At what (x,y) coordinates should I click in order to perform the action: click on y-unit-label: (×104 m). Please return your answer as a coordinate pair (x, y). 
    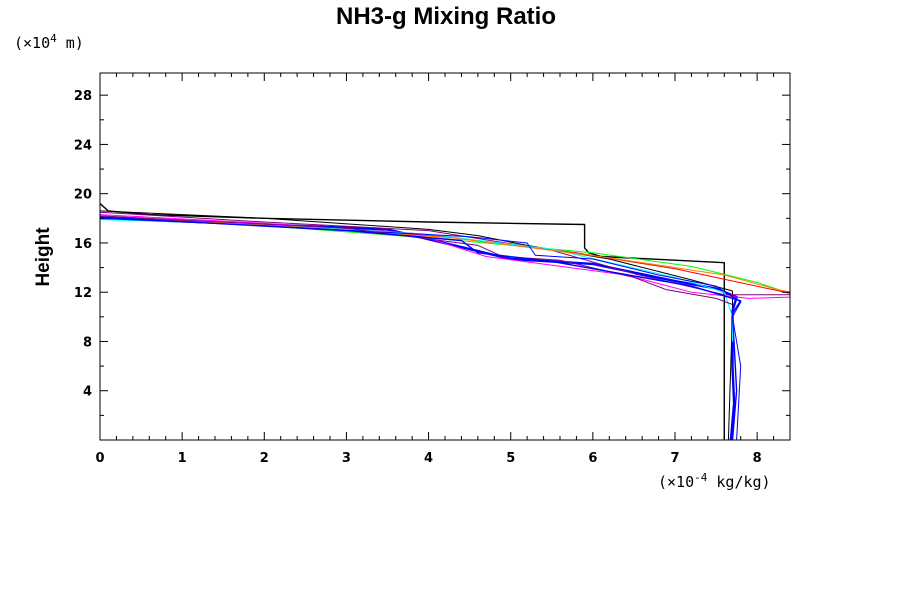
    Looking at the image, I should click on (49, 42).